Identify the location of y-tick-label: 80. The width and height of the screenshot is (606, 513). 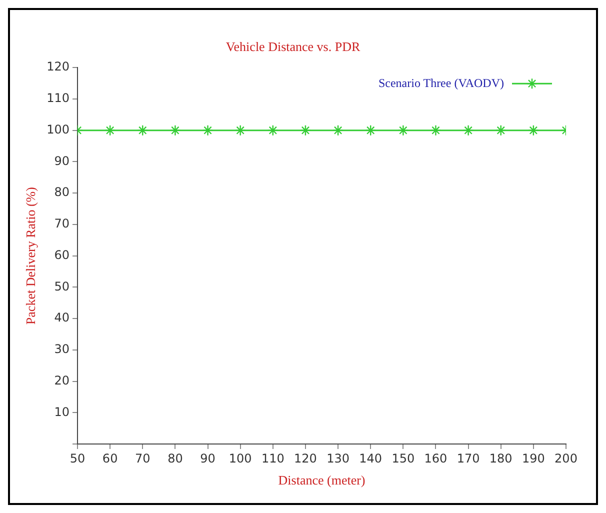
(62, 192).